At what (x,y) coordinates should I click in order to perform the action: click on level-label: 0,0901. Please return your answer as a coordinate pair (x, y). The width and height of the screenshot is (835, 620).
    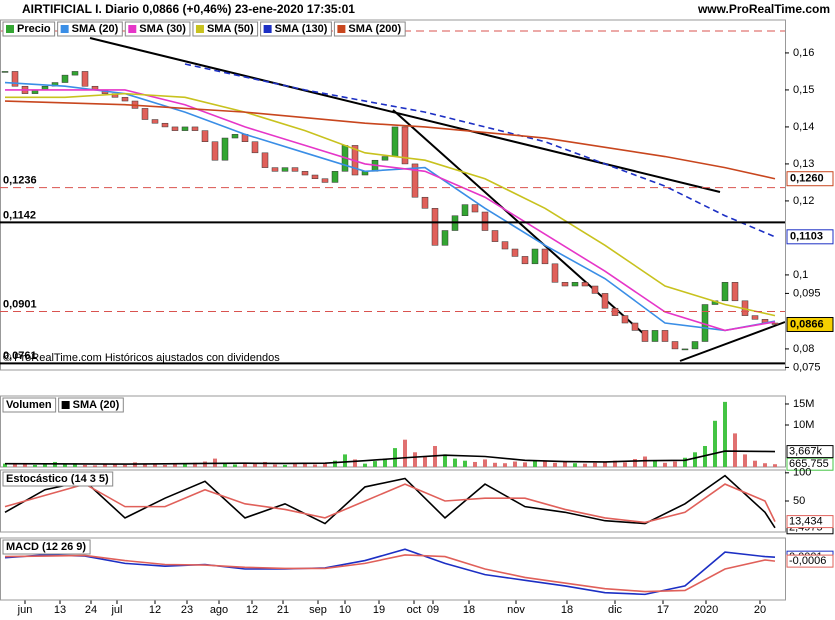
    Looking at the image, I should click on (20, 304).